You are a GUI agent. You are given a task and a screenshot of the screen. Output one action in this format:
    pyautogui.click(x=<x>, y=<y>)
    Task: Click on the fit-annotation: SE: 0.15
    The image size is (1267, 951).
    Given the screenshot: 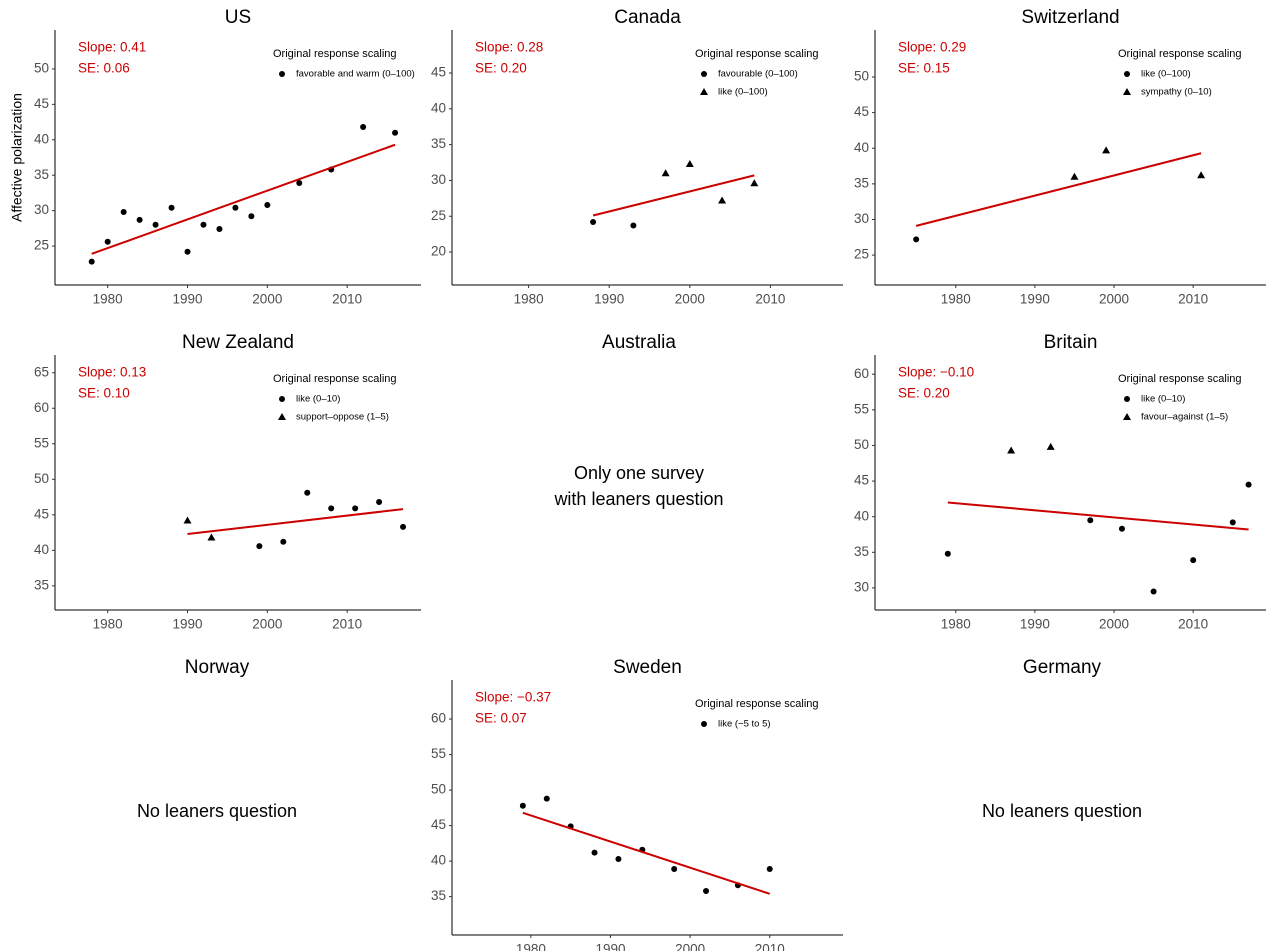 What is the action you would take?
    pyautogui.click(x=924, y=68)
    